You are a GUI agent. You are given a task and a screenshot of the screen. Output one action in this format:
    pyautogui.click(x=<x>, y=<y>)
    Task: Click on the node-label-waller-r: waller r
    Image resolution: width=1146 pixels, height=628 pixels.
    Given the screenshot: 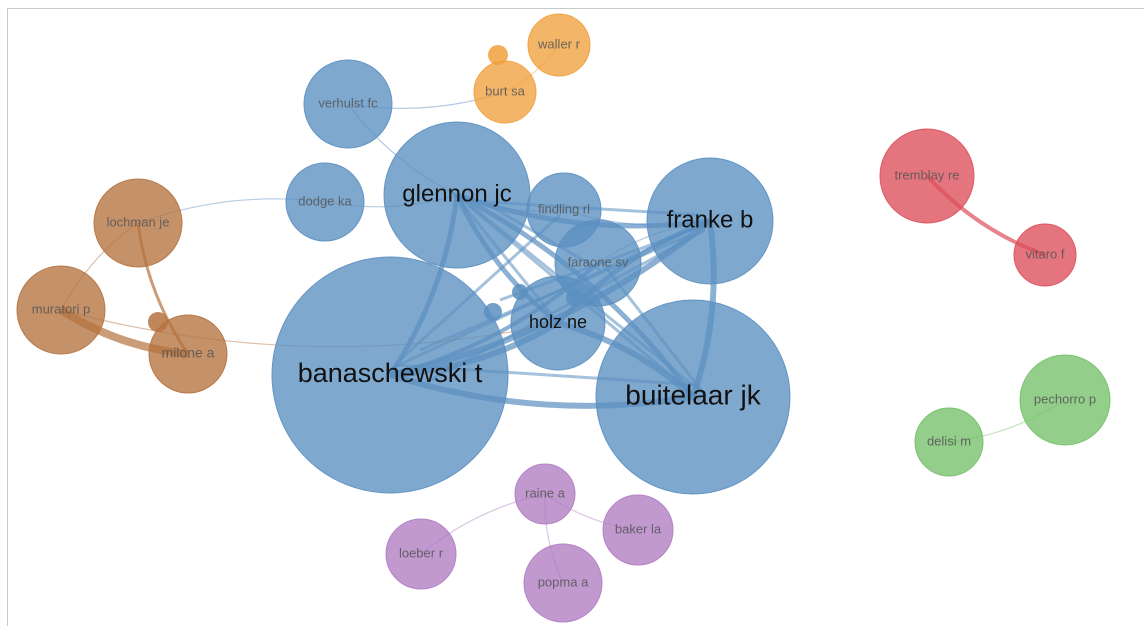 What is the action you would take?
    pyautogui.click(x=559, y=43)
    